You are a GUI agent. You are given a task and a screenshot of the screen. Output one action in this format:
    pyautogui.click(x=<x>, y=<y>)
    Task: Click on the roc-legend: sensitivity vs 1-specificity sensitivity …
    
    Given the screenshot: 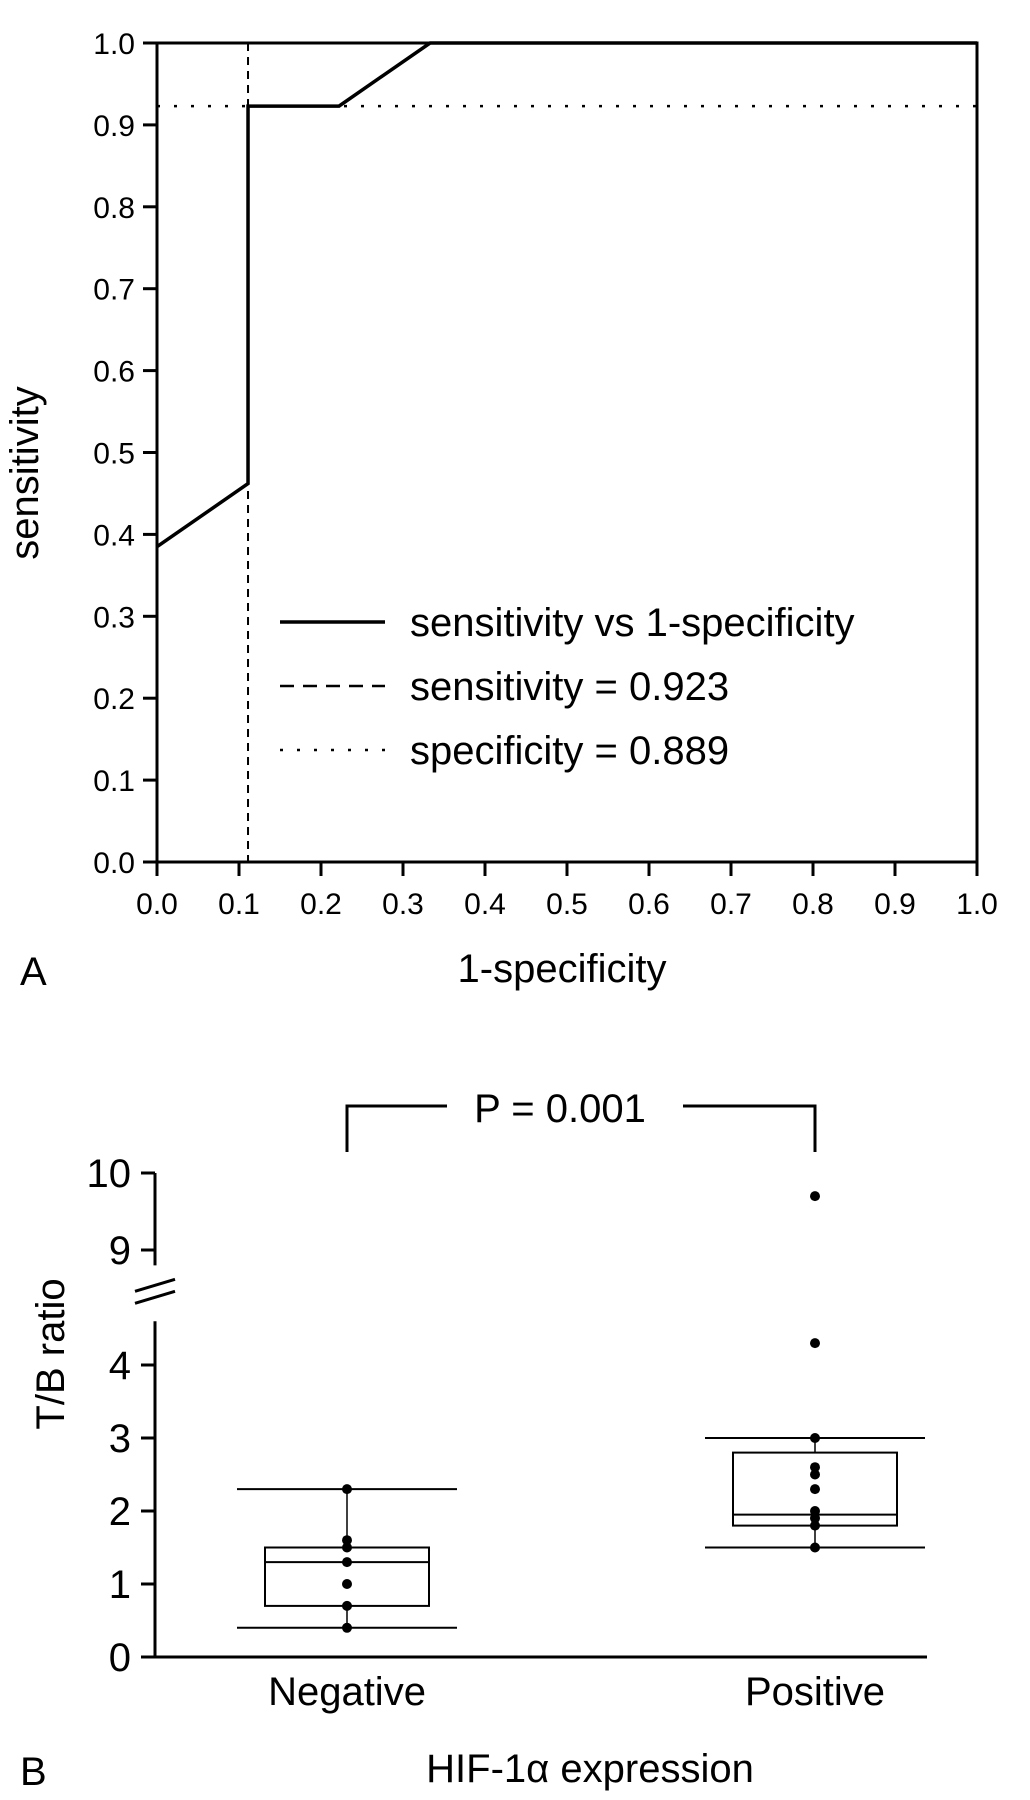 What is the action you would take?
    pyautogui.click(x=567, y=687)
    